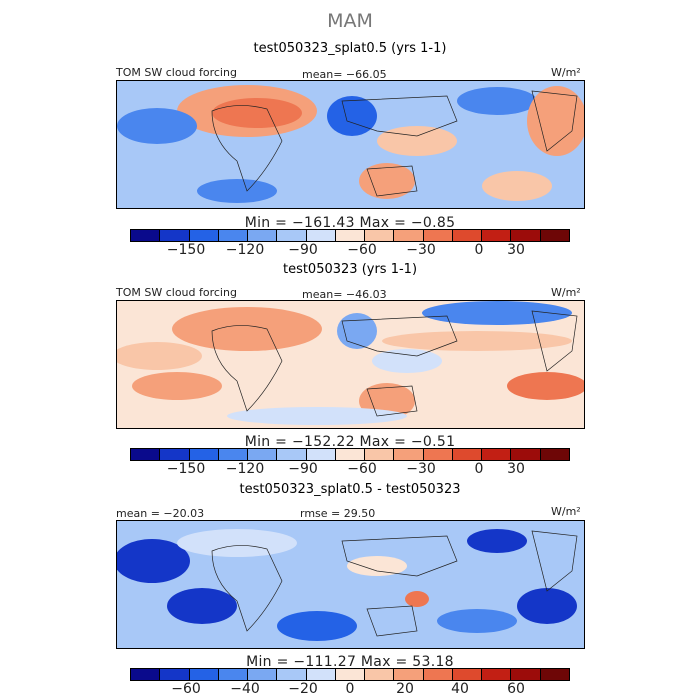 This screenshot has width=700, height=700. Describe the element at coordinates (566, 511) in the screenshot. I see `panel3-units-label: W/m²` at that location.